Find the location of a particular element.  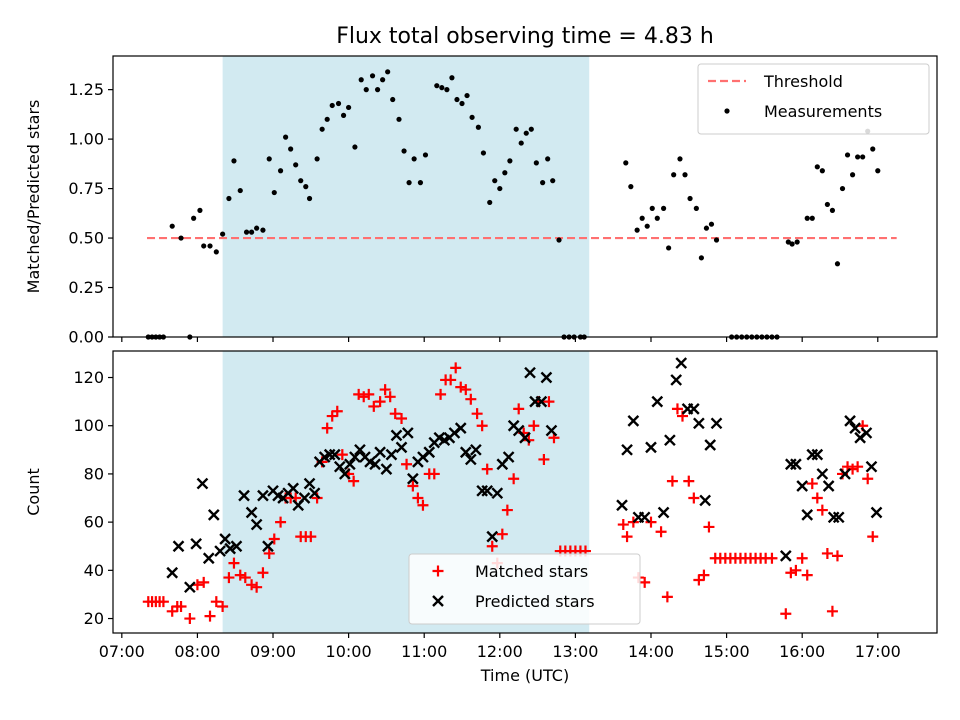

y-axis-label: Count is located at coordinates (33, 492).